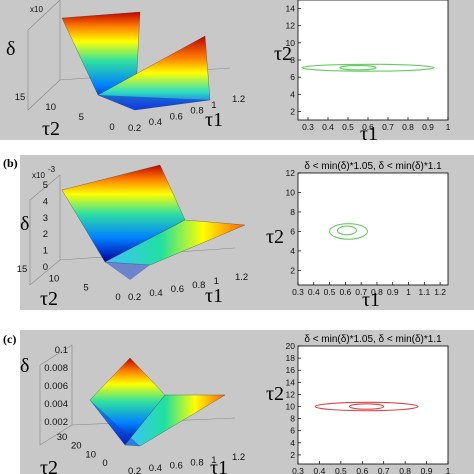 The width and height of the screenshot is (474, 474). I want to click on surface-c-xtick: 0.6, so click(176, 465).